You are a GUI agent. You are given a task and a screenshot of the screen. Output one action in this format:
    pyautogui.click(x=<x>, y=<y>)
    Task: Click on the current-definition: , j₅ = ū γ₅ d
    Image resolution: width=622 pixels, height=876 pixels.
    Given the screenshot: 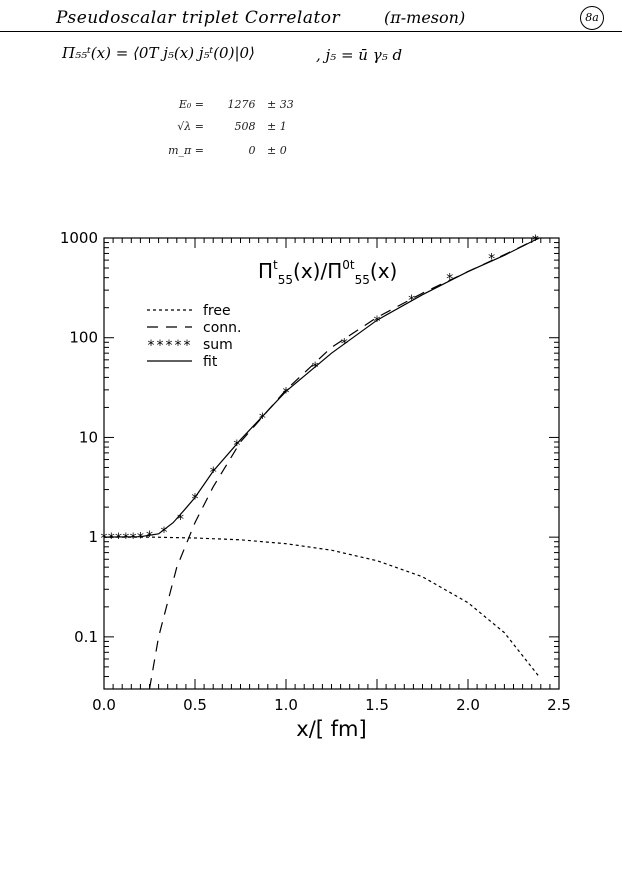 What is the action you would take?
    pyautogui.click(x=359, y=55)
    